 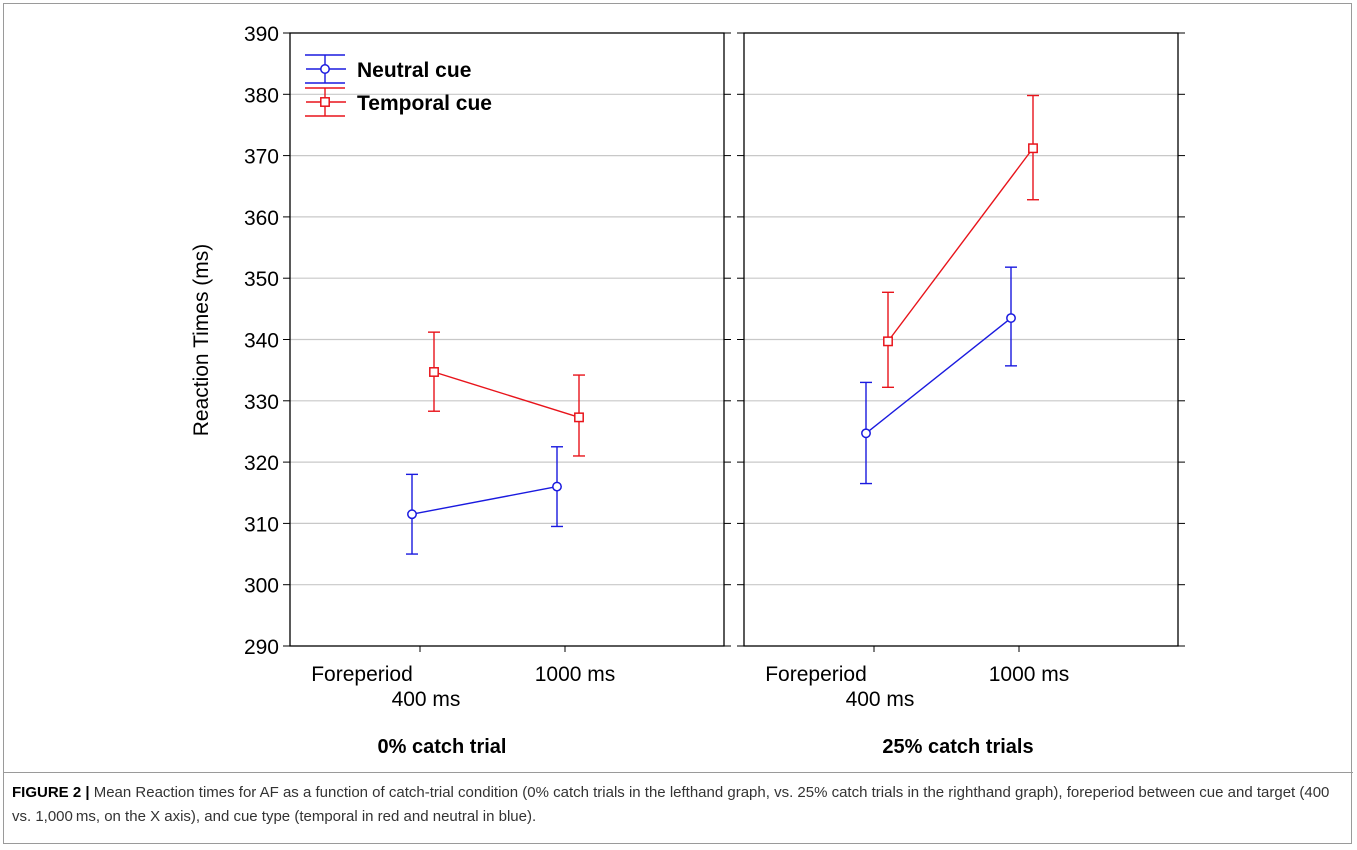 I want to click on y-tick-label: 390, so click(x=261, y=34).